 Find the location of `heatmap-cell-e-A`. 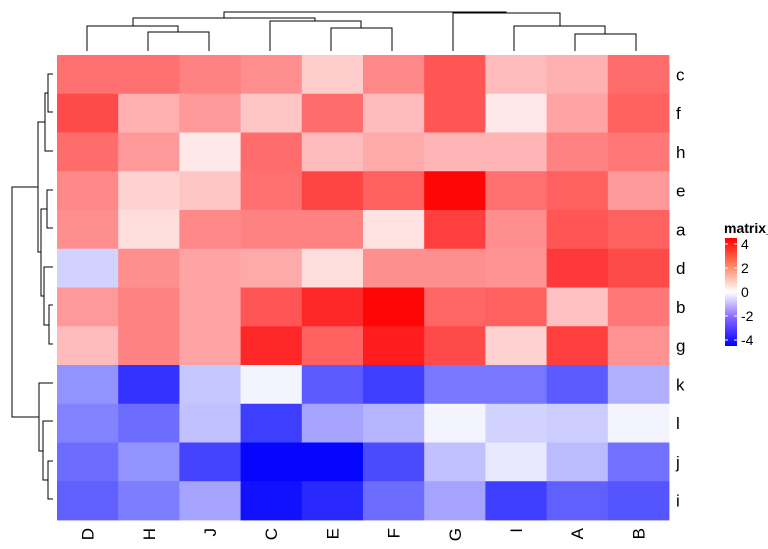

heatmap-cell-e-A is located at coordinates (577, 191).